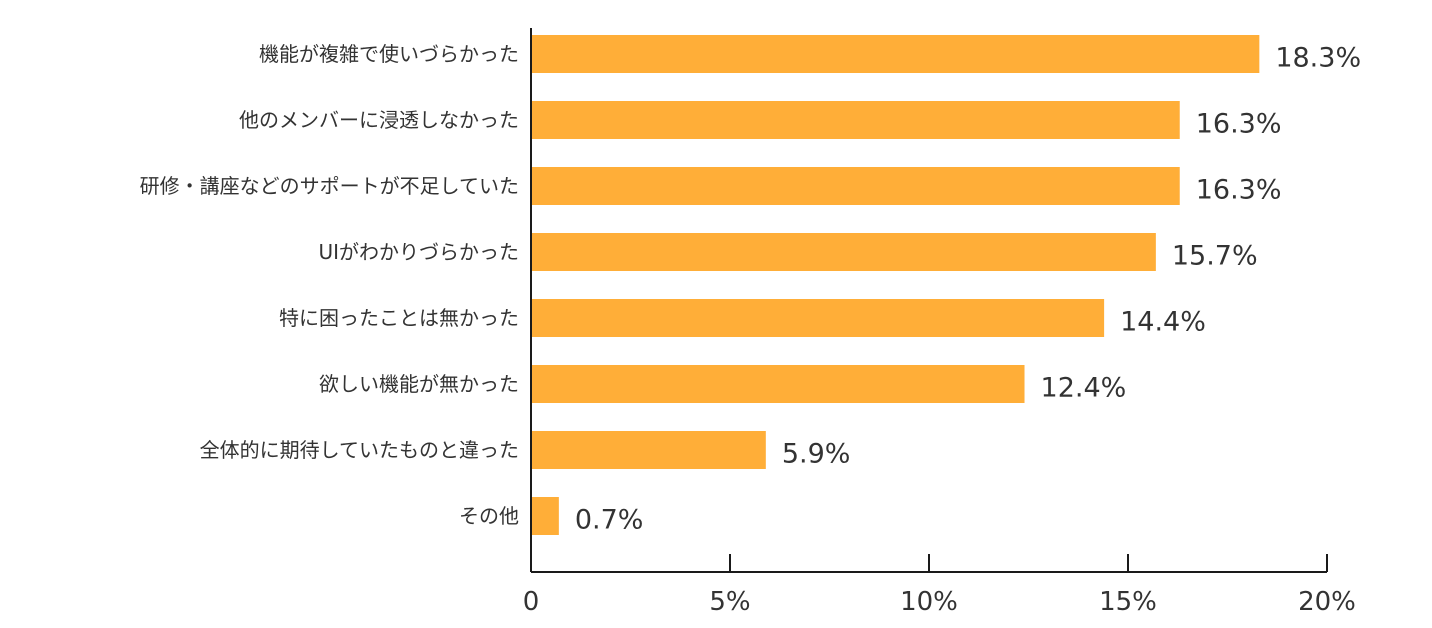 The width and height of the screenshot is (1432, 628). Describe the element at coordinates (531, 602) in the screenshot. I see `x-tick-label-0: 0` at that location.